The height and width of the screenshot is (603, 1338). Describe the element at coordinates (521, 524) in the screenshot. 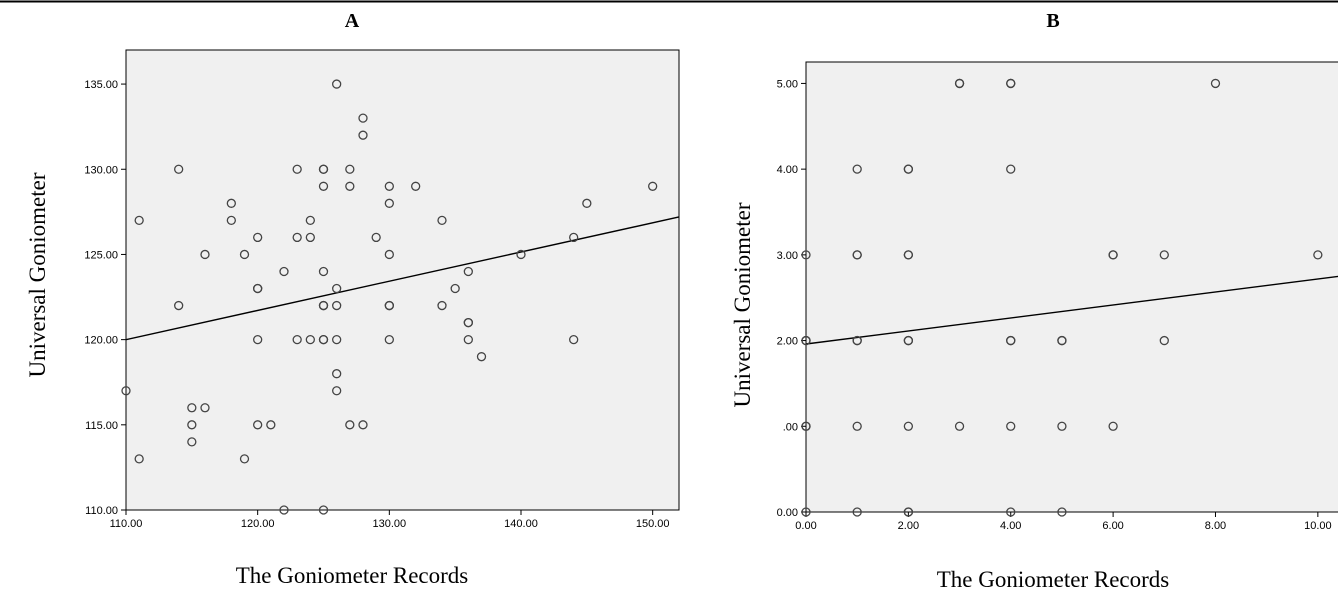

I see `panel-a-x-tick-label: 140.00` at that location.